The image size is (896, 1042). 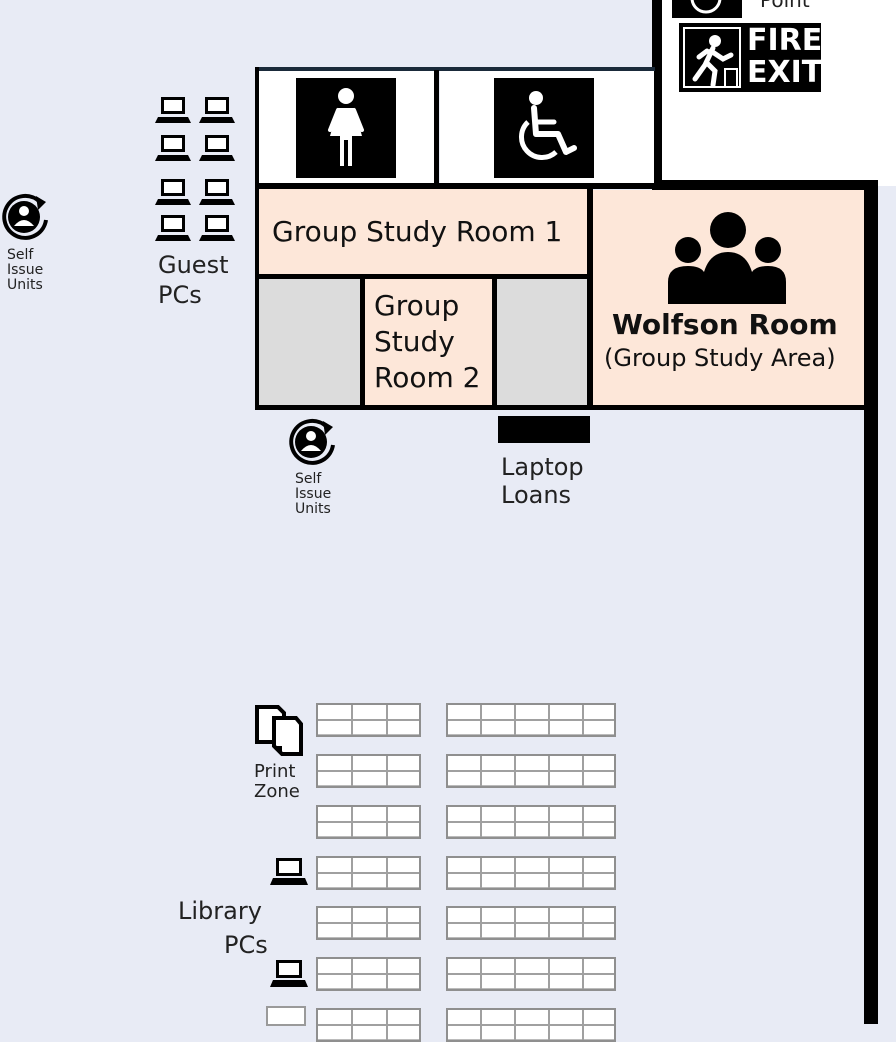 I want to click on group-study-room-2-label-2: Study, so click(x=414, y=341).